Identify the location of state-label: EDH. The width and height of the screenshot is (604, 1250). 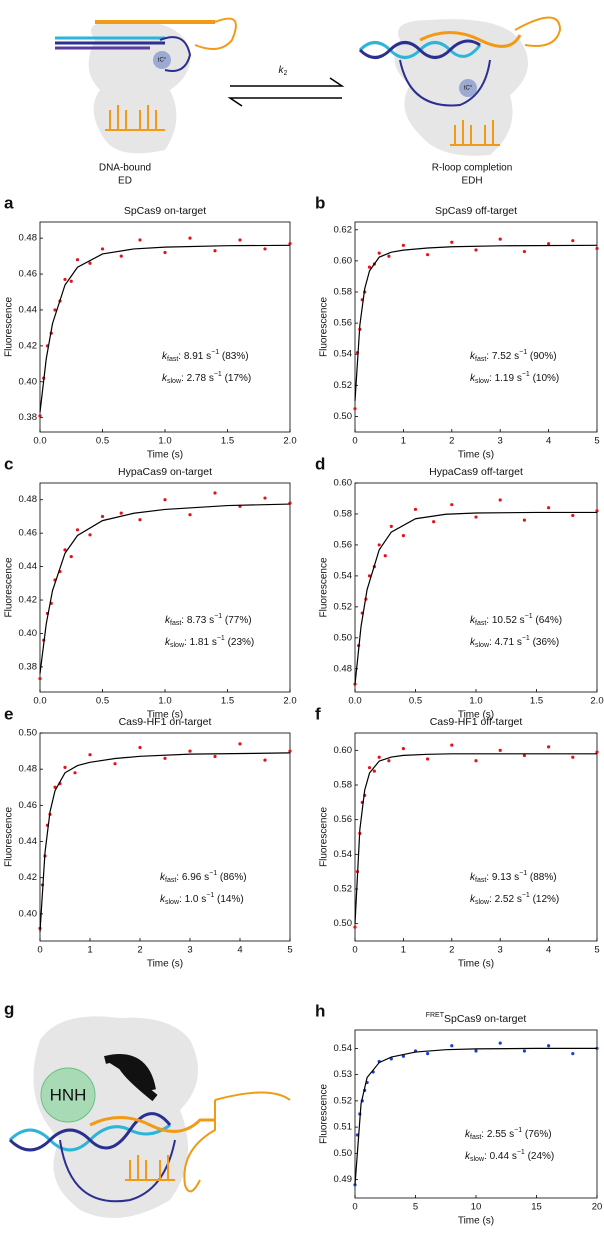
(471, 181).